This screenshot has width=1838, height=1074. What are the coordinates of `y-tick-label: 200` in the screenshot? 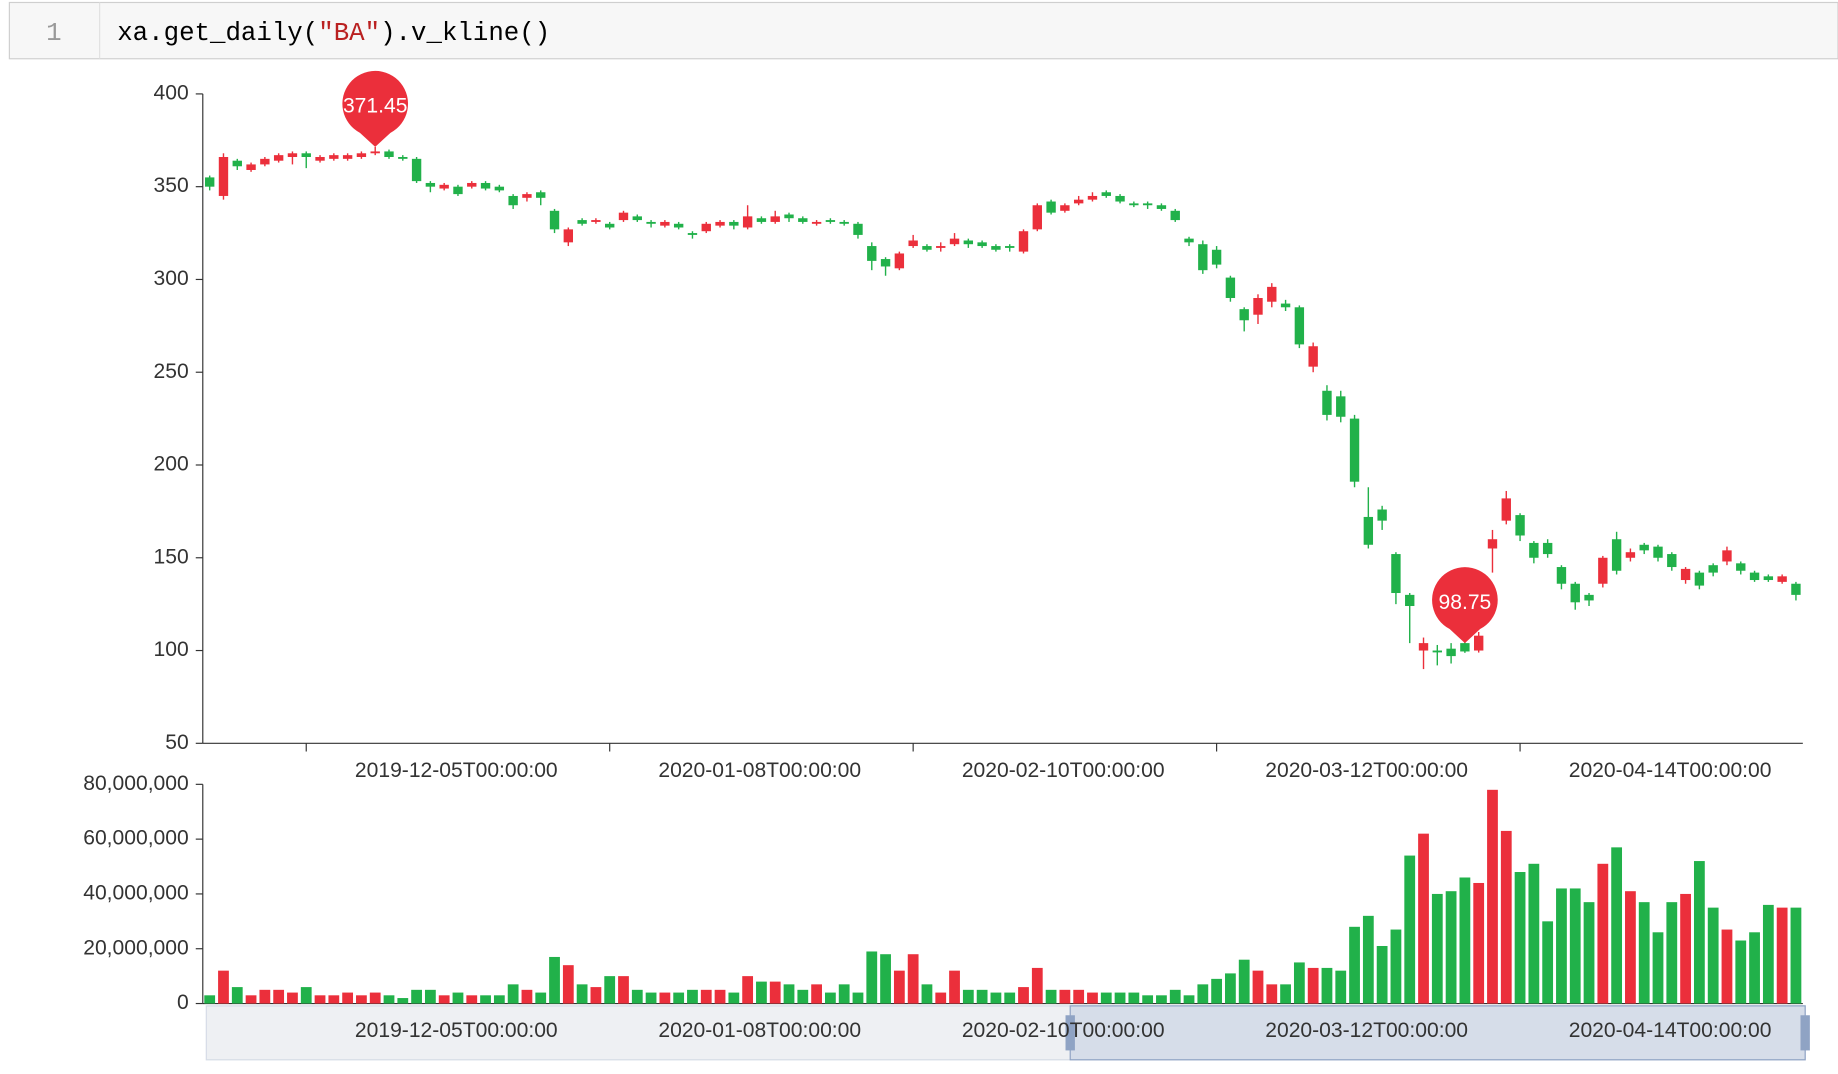 It's located at (171, 464).